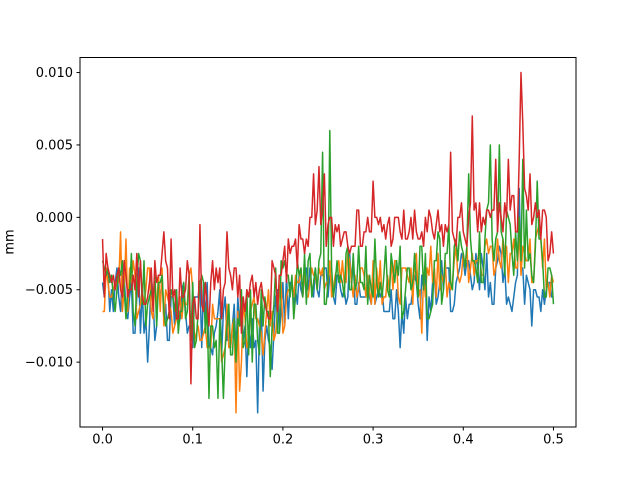 The height and width of the screenshot is (480, 640). Describe the element at coordinates (49, 363) in the screenshot. I see `y-tick-label: −0.010` at that location.